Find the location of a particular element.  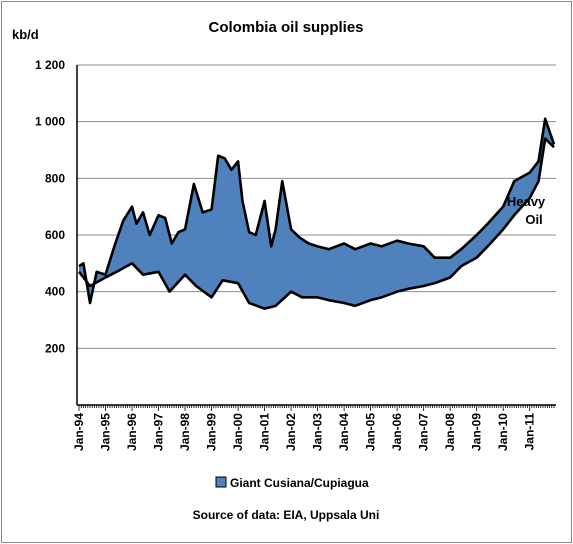

y-tick-labels: 200 400 600 800 1 000 1 200 is located at coordinates (50, 206).